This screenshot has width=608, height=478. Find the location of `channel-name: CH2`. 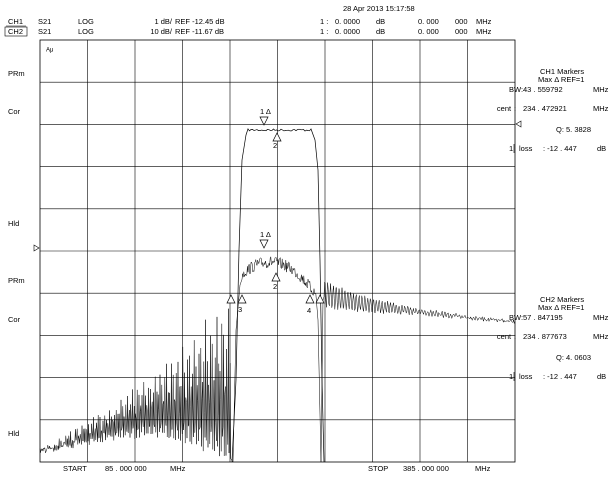

channel-name: CH2 is located at coordinates (15, 31).